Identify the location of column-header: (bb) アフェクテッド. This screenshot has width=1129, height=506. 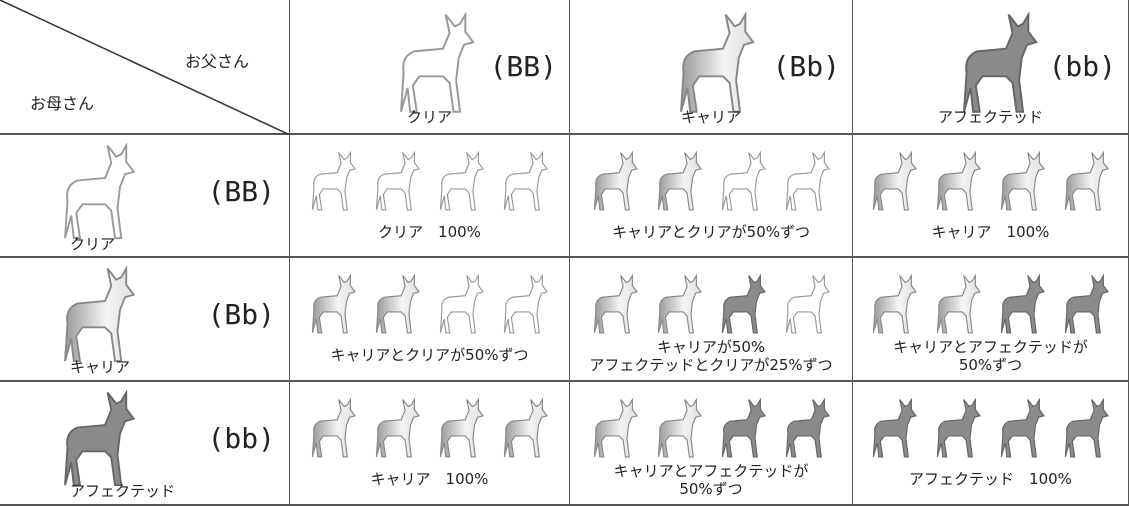
(991, 67).